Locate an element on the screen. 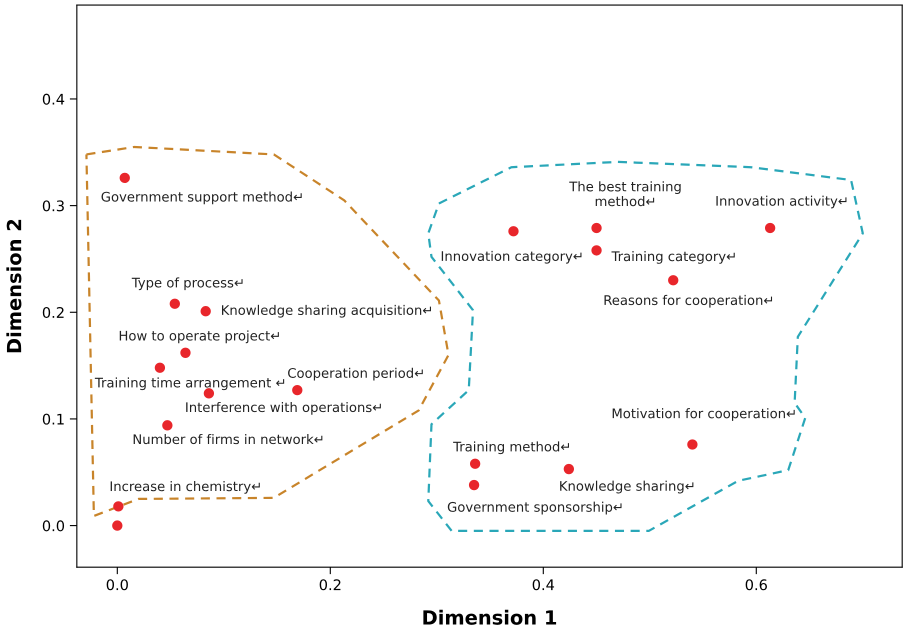  annotation: Innovation category↵ is located at coordinates (512, 257).